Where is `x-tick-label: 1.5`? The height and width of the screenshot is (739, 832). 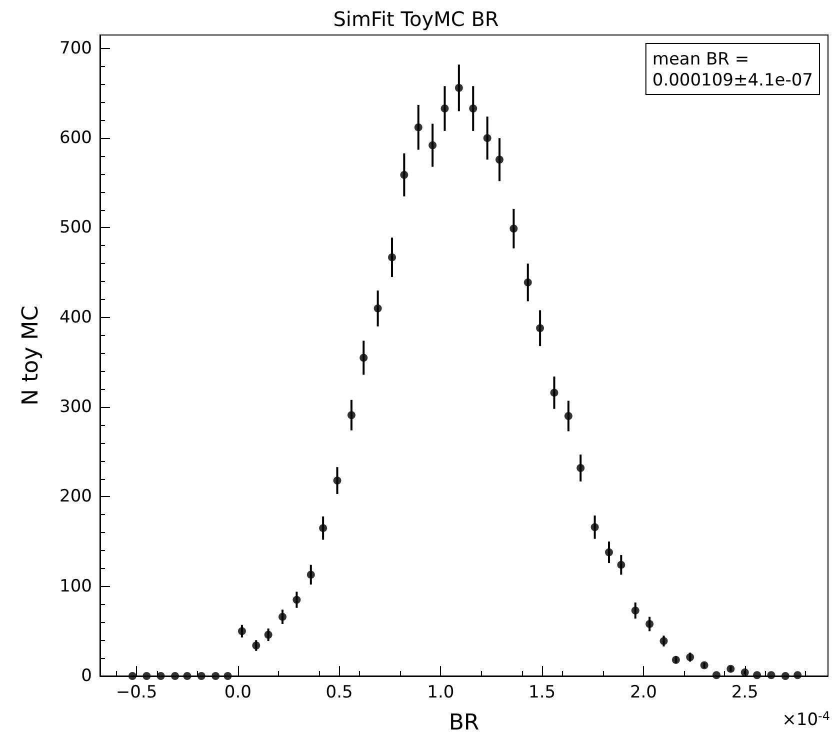 x-tick-label: 1.5 is located at coordinates (542, 692).